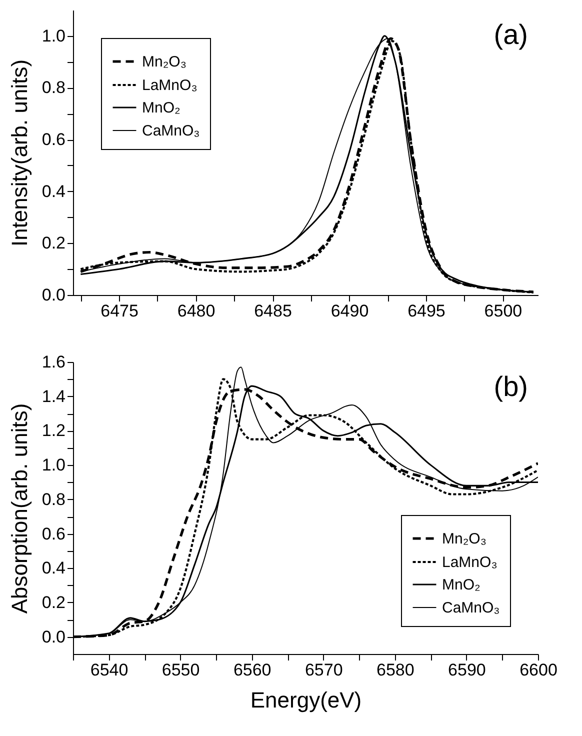  What do you see at coordinates (19, 508) in the screenshot?
I see `y-axis-title: Absorption(arb. units)` at bounding box center [19, 508].